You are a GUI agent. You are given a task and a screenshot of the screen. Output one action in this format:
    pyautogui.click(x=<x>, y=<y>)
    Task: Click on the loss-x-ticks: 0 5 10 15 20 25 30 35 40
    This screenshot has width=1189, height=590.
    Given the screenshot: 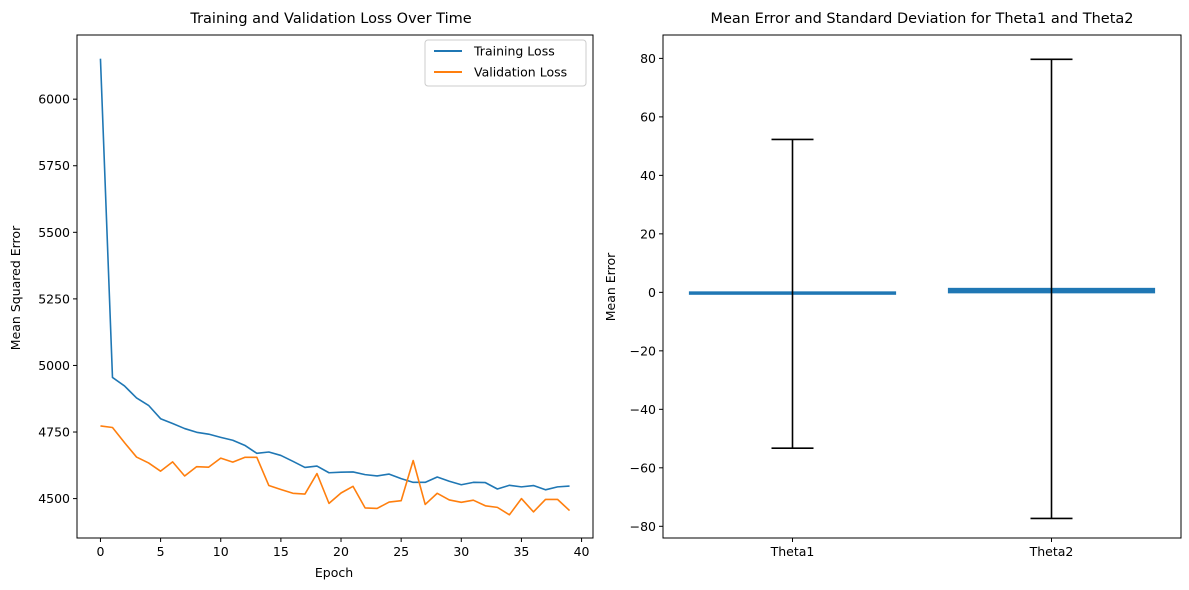 What is the action you would take?
    pyautogui.click(x=343, y=548)
    